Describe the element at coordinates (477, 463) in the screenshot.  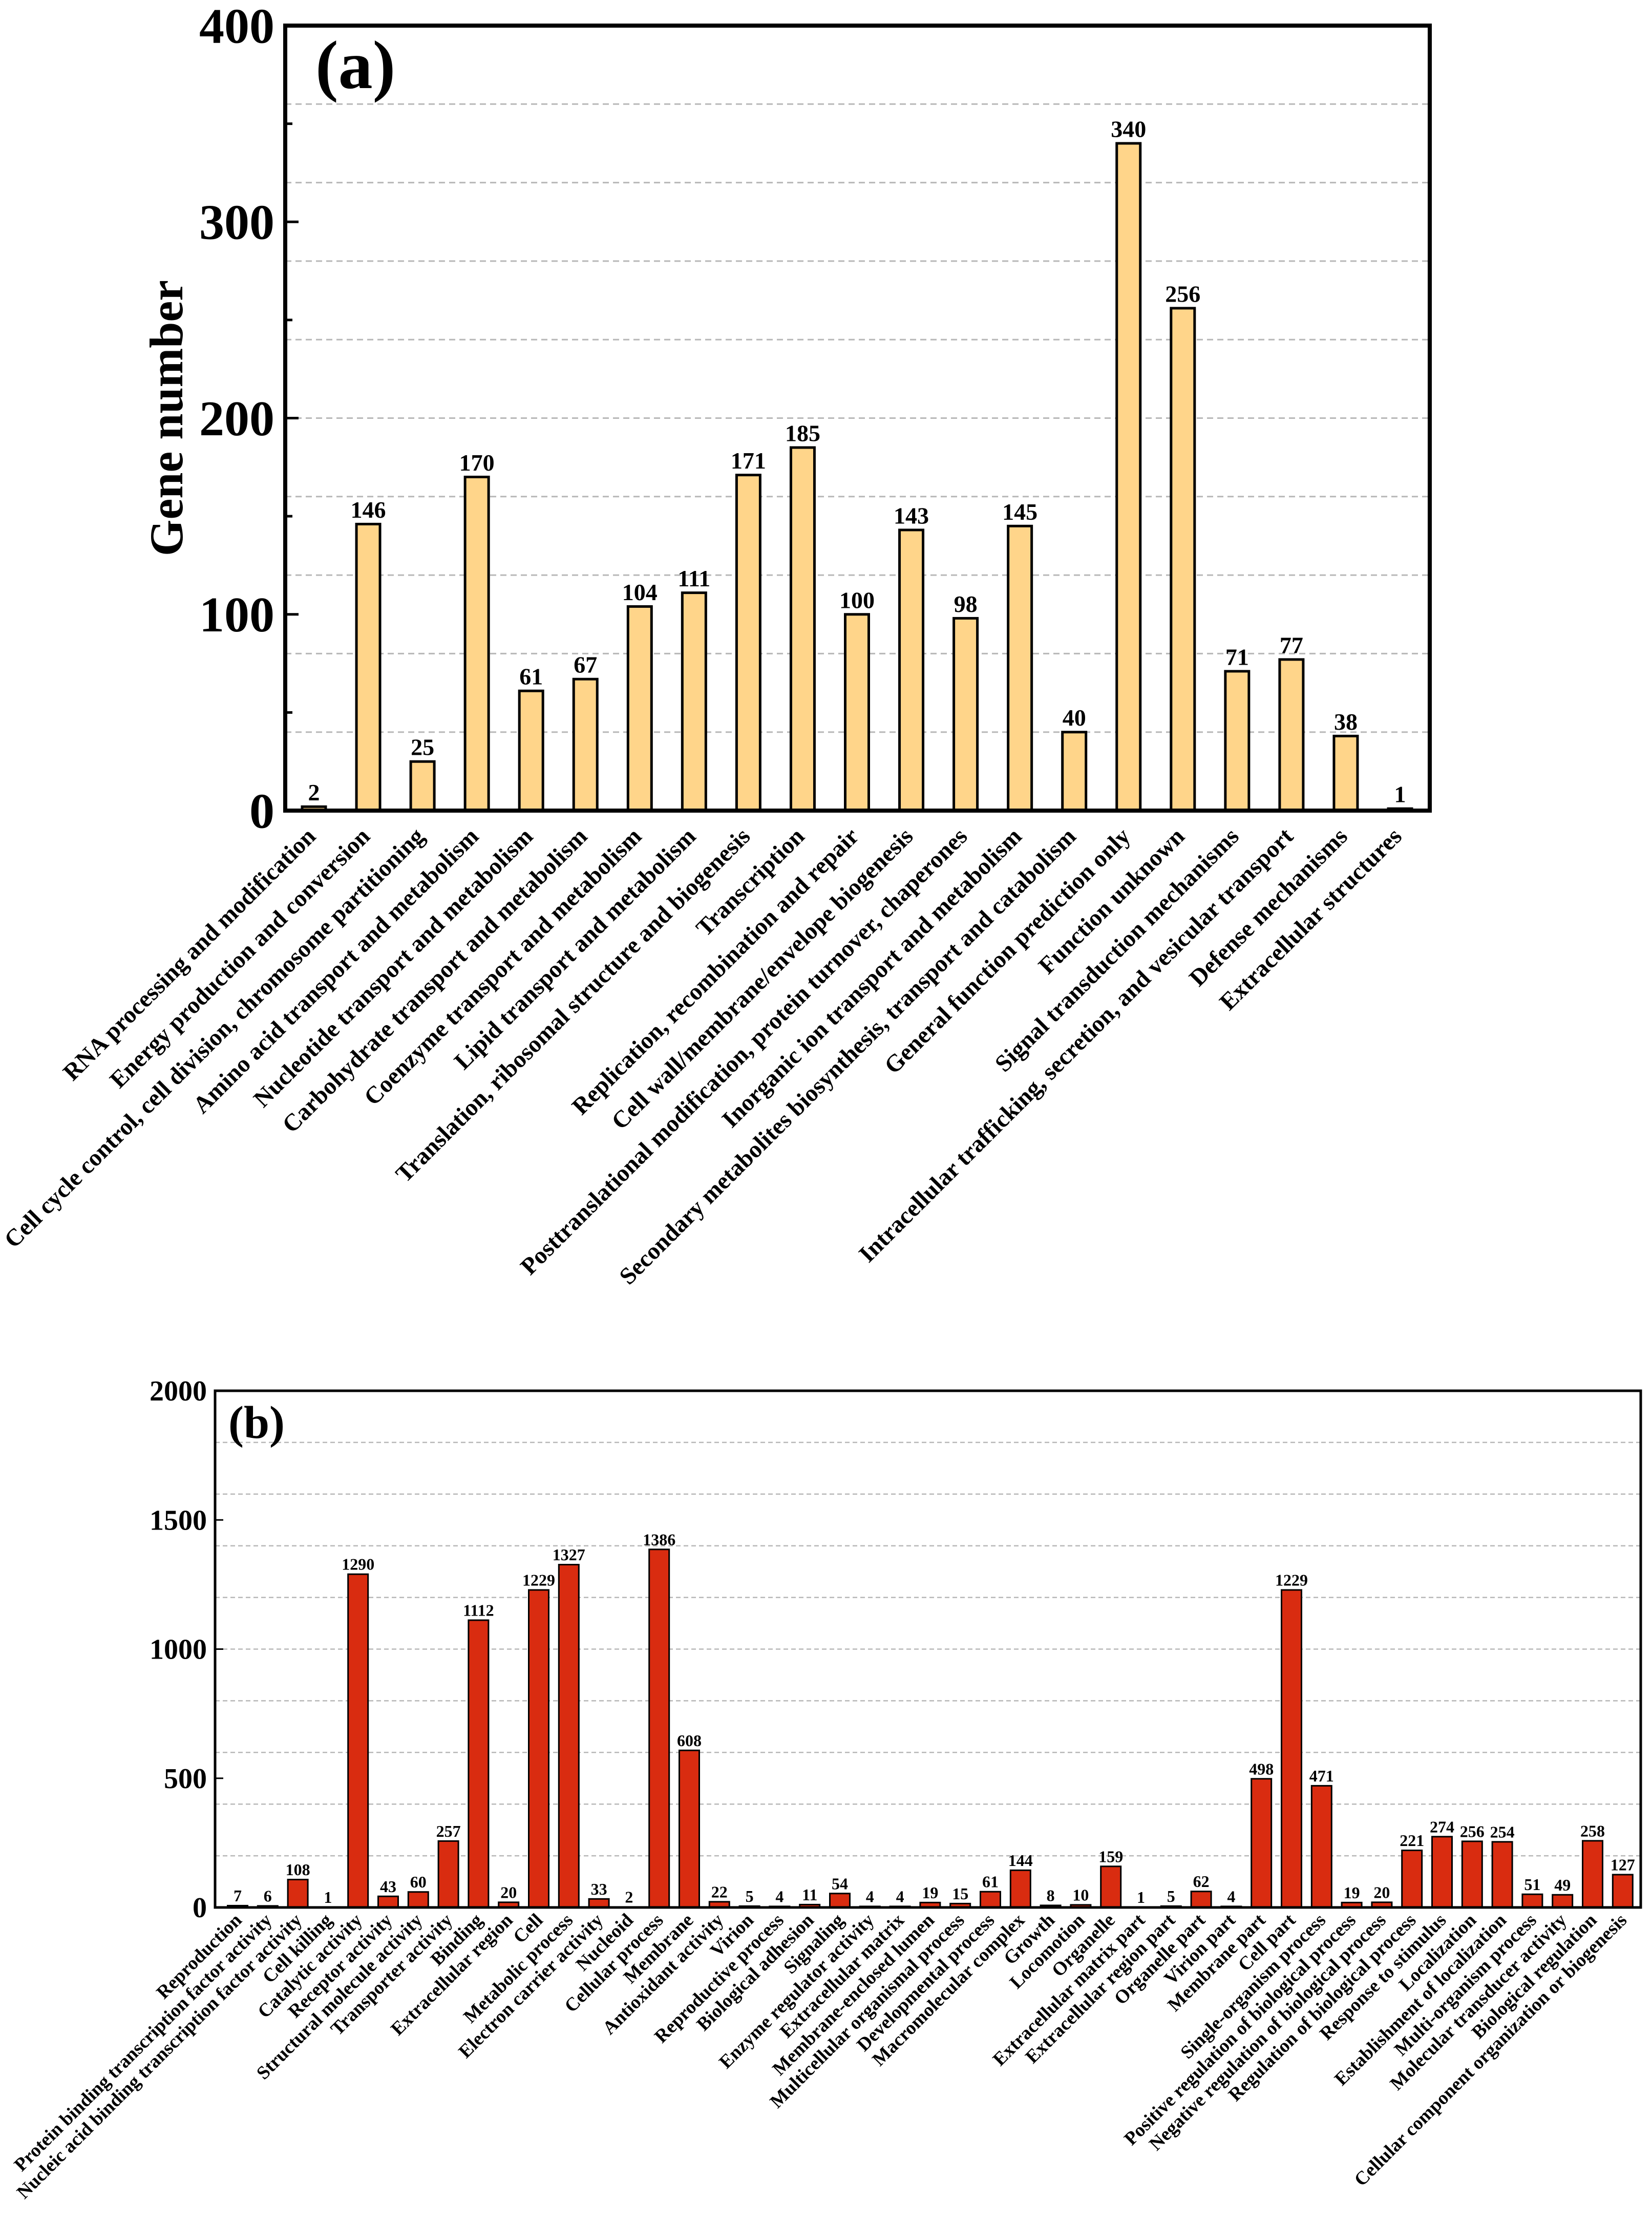
I see `value-label: 170` at that location.